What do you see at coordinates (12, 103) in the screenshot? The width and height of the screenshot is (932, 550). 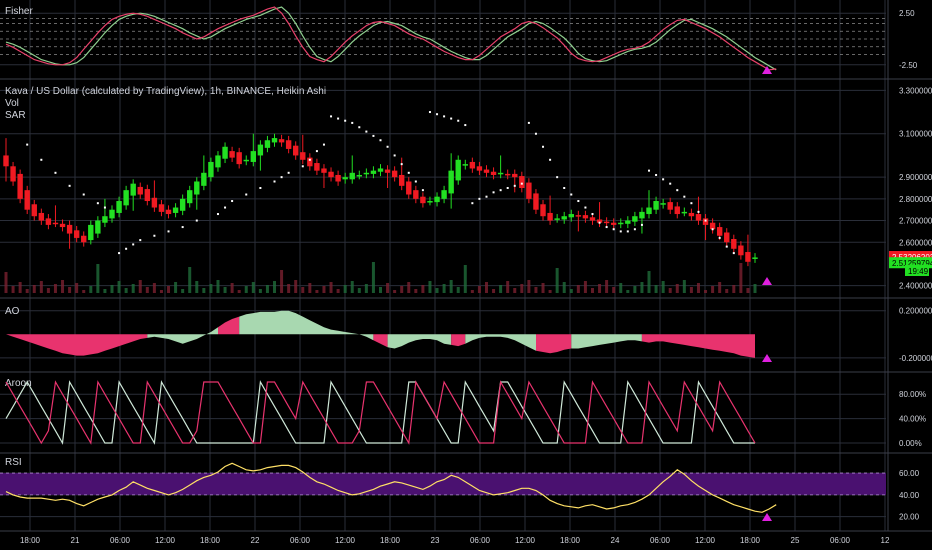 I see `legend-vol: Vol` at bounding box center [12, 103].